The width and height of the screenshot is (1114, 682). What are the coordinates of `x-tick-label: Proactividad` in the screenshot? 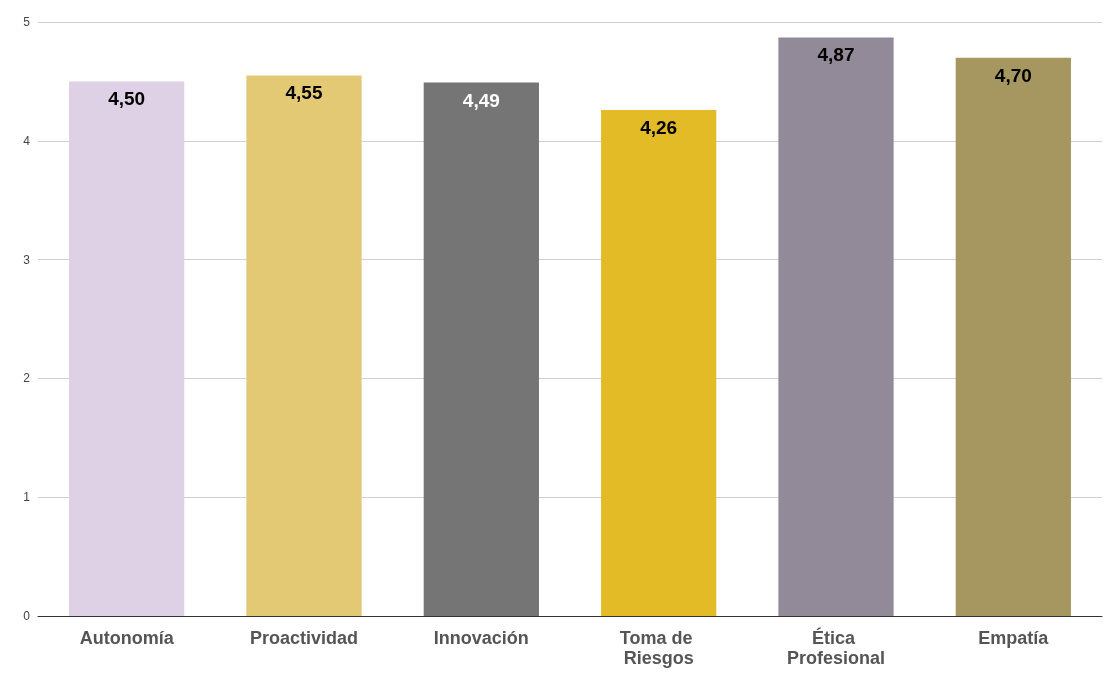 It's located at (304, 638).